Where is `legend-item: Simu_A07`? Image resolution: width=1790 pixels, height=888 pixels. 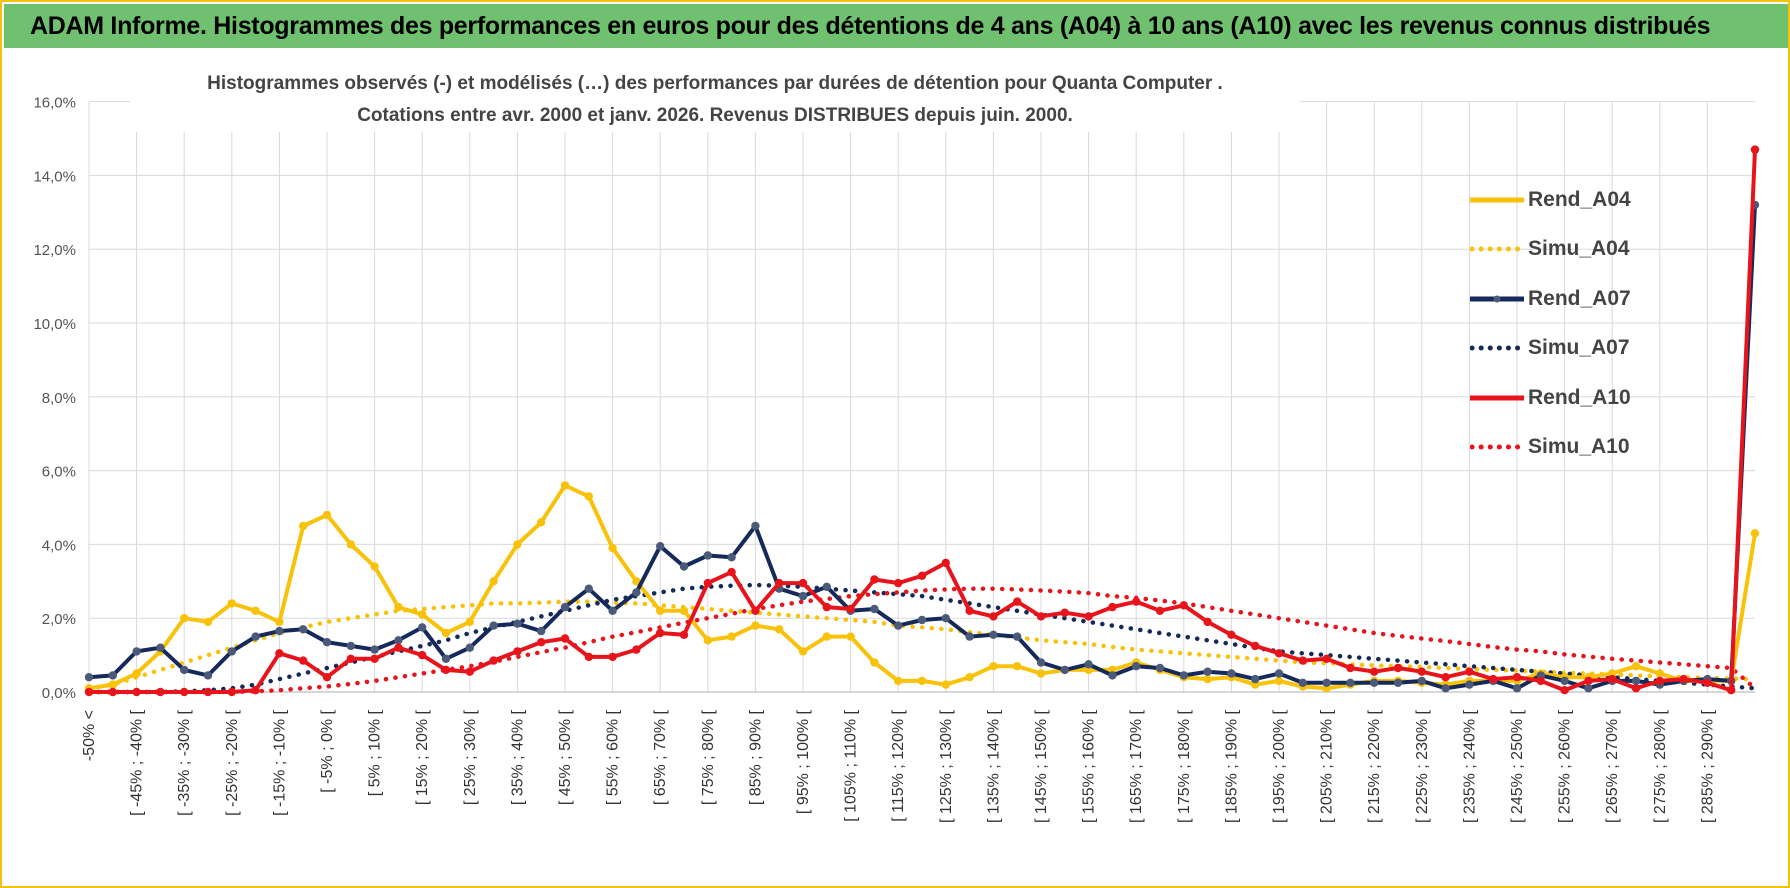 legend-item: Simu_A07 is located at coordinates (1580, 349).